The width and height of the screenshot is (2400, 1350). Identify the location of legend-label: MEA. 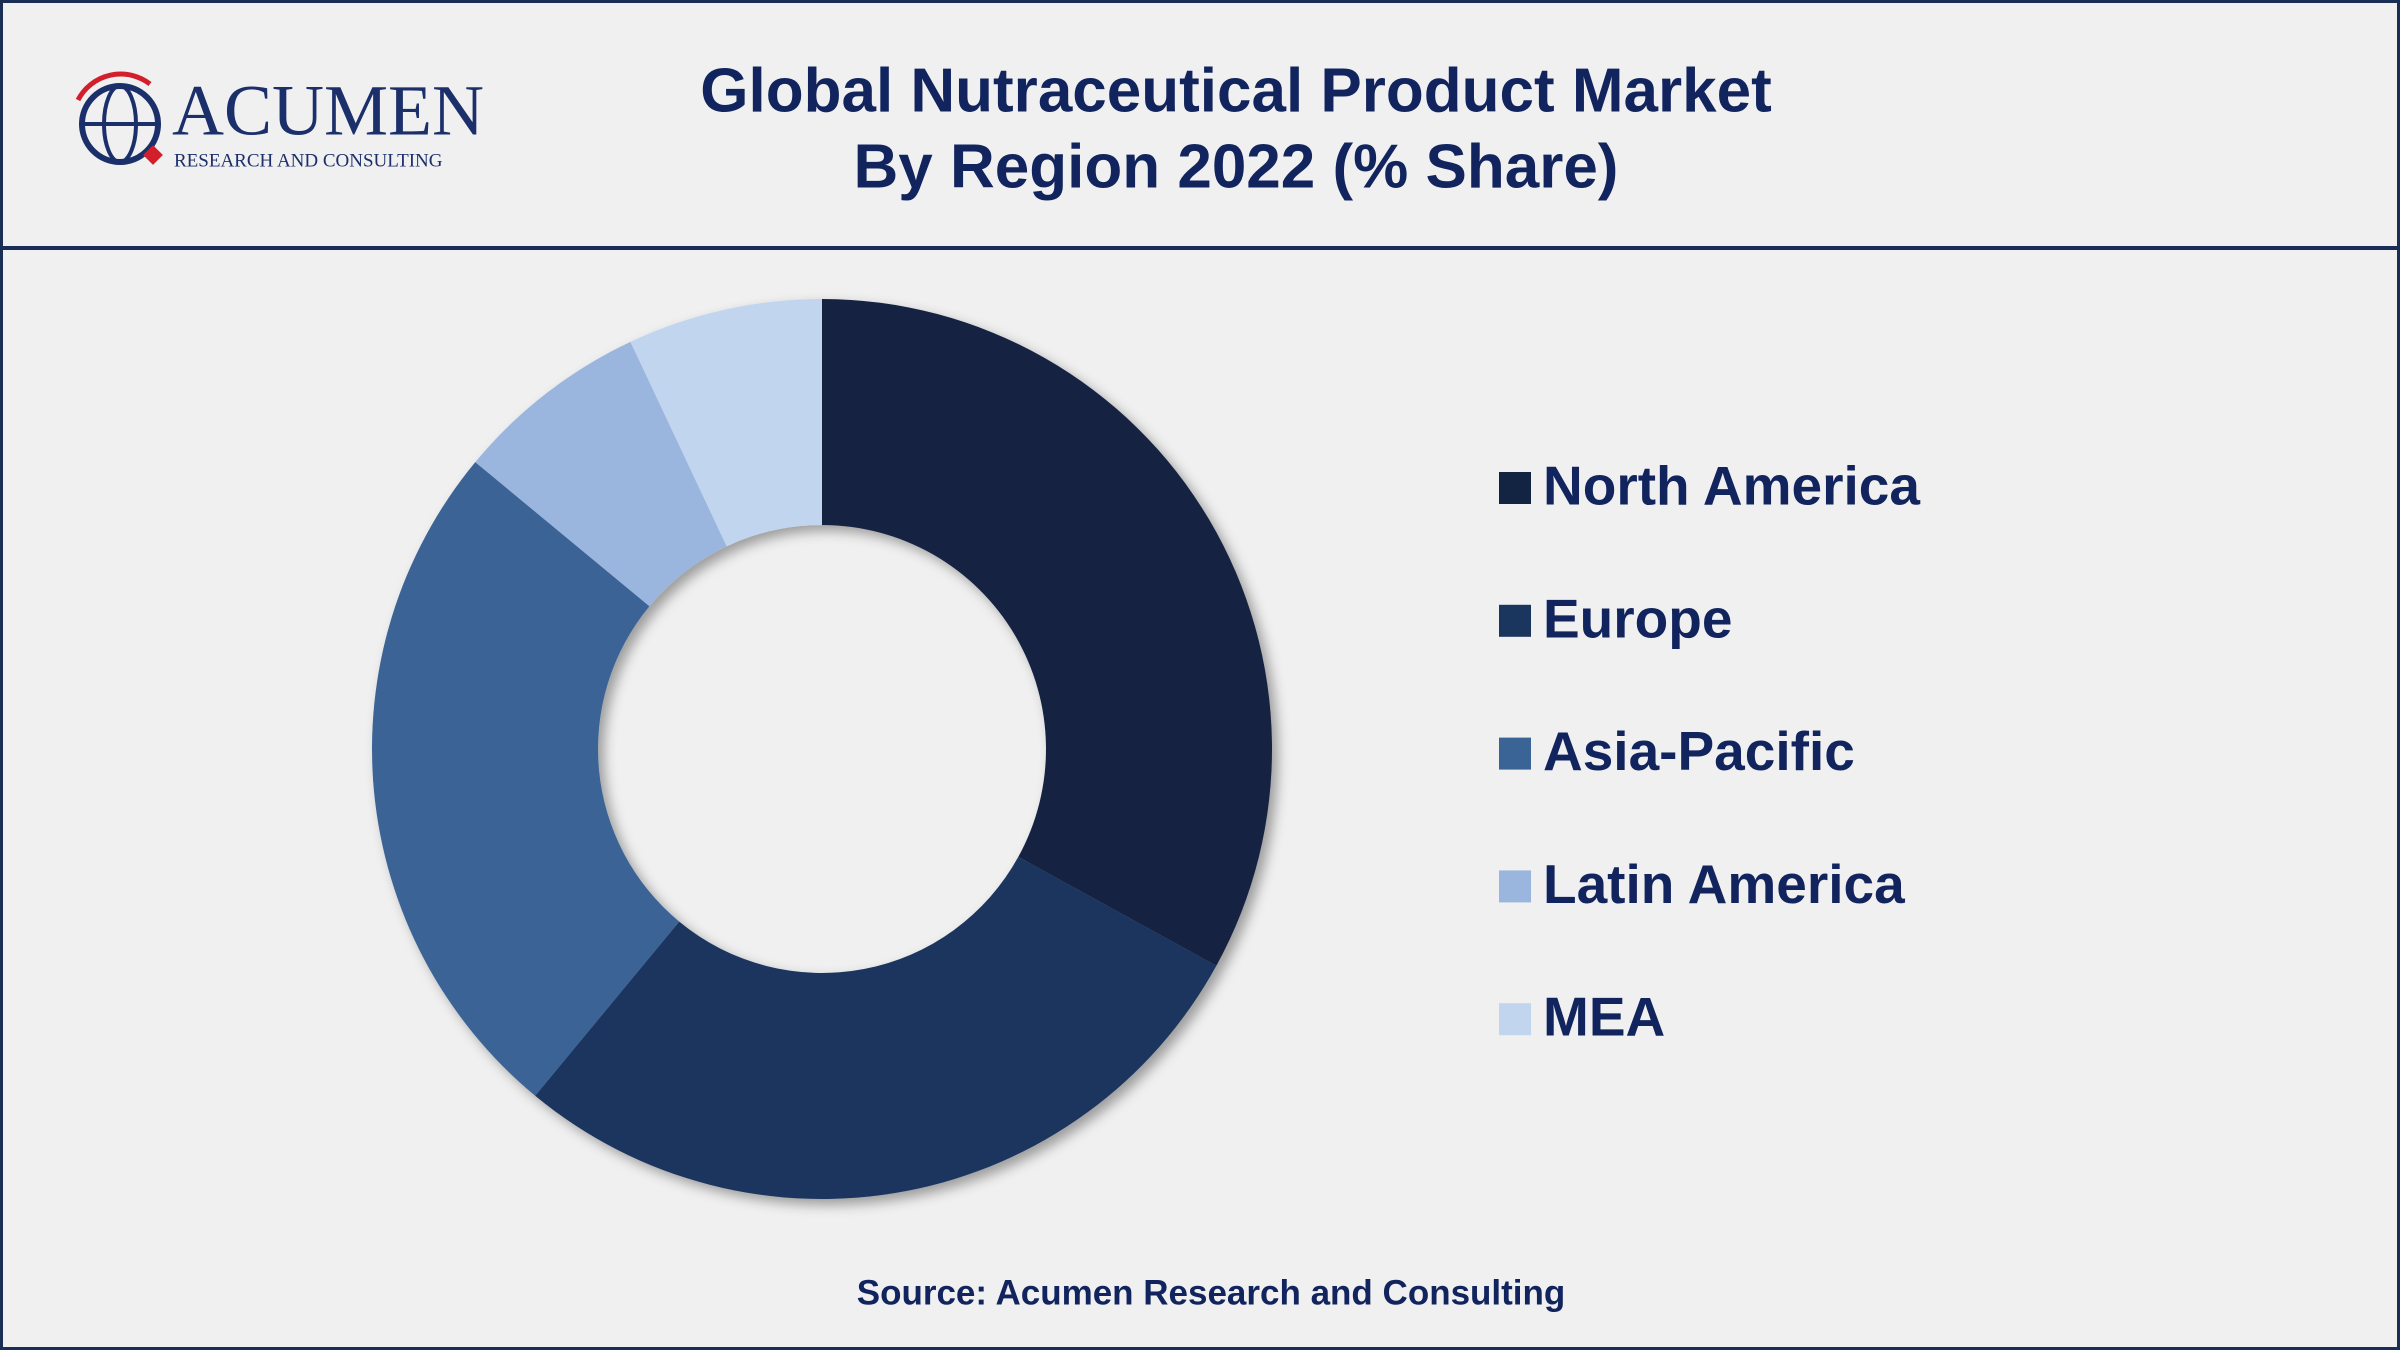
(1604, 1017).